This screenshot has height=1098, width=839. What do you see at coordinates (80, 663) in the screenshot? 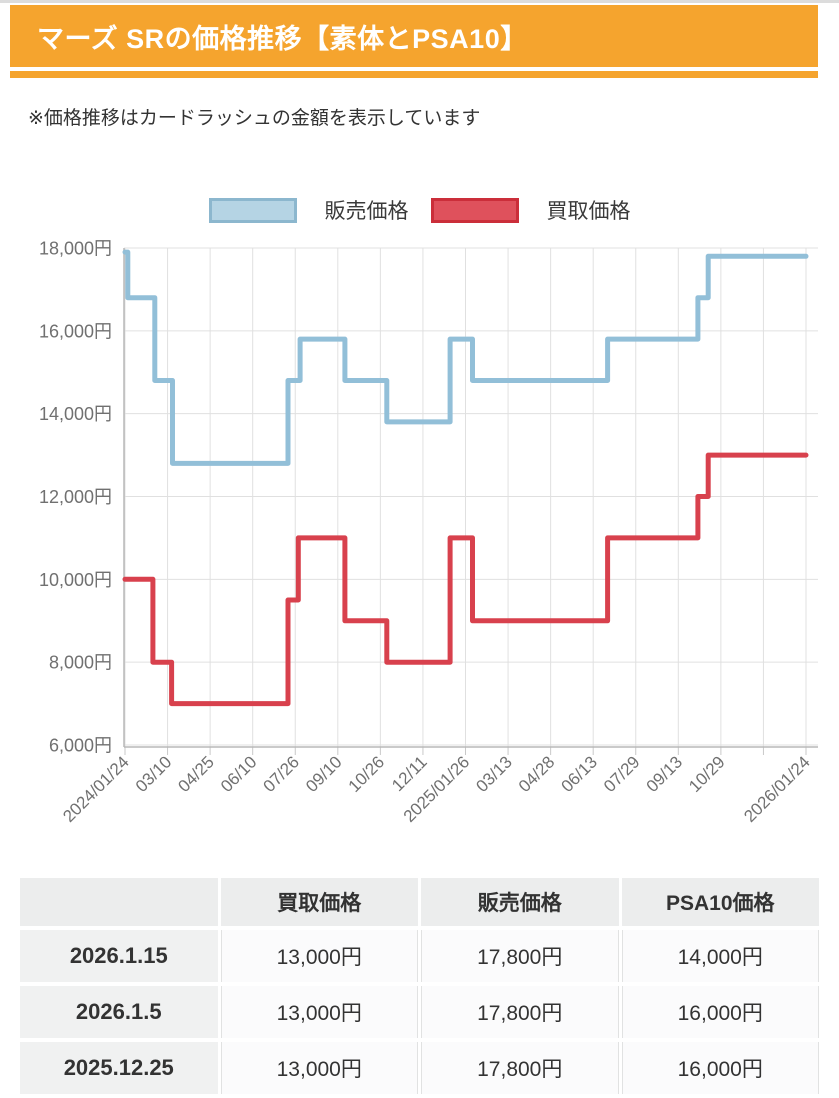
I see `y-axis-tick-label: 8,000円` at bounding box center [80, 663].